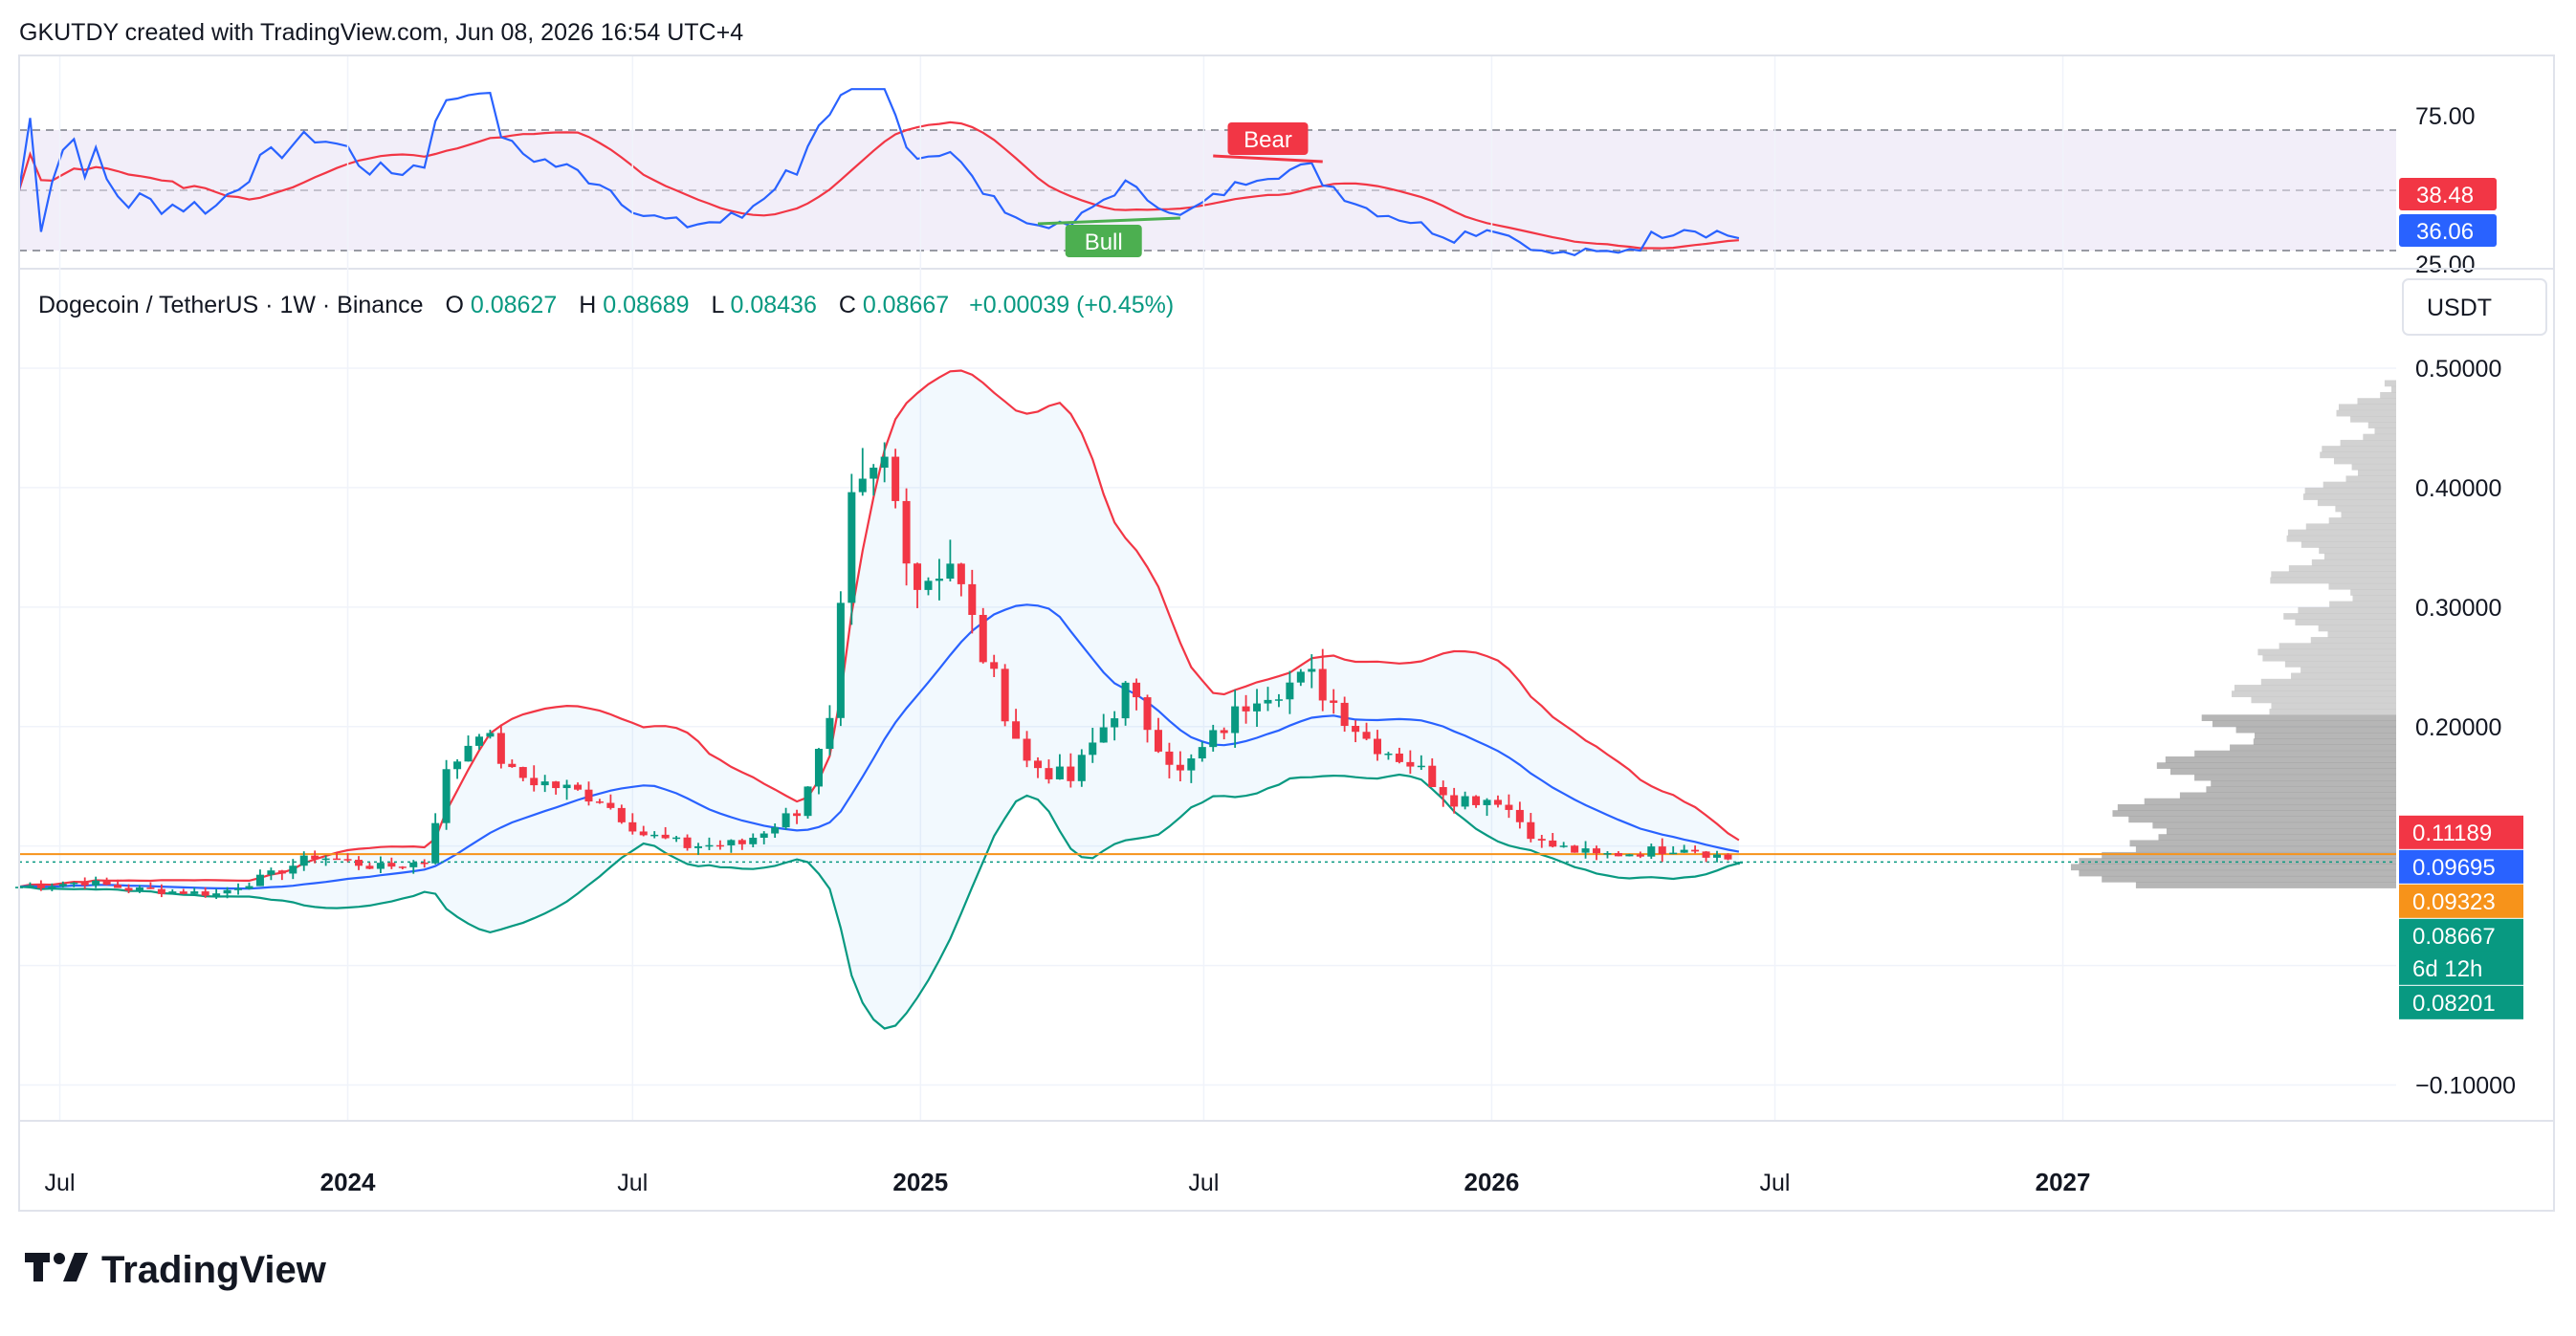  Describe the element at coordinates (2461, 866) in the screenshot. I see `price-tag: 0.09695` at that location.